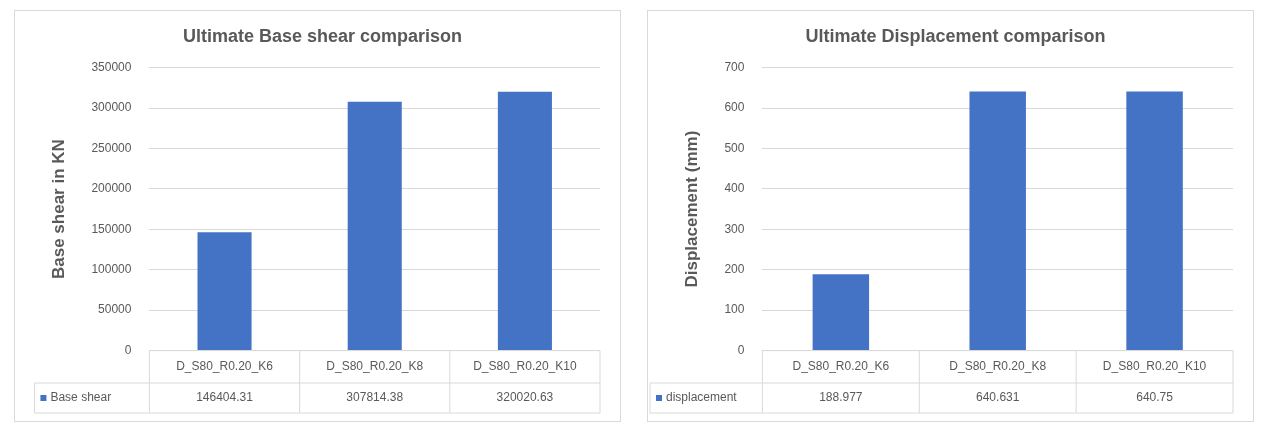  Describe the element at coordinates (225, 397) in the screenshot. I see `data-label: 146404.31` at that location.